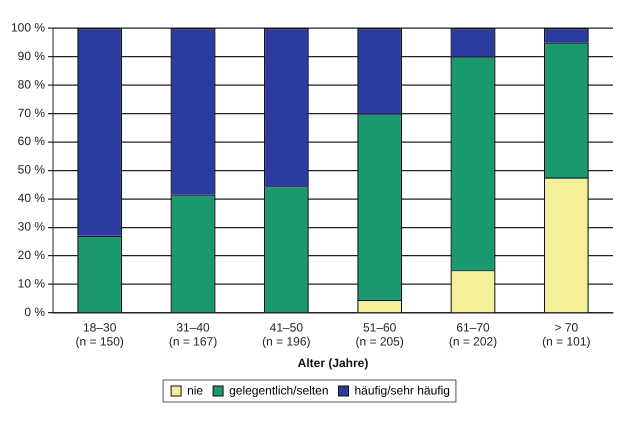 Image resolution: width=621 pixels, height=437 pixels. Describe the element at coordinates (100, 334) in the screenshot. I see `x-tick-label: 18–30 (n = 150)` at that location.